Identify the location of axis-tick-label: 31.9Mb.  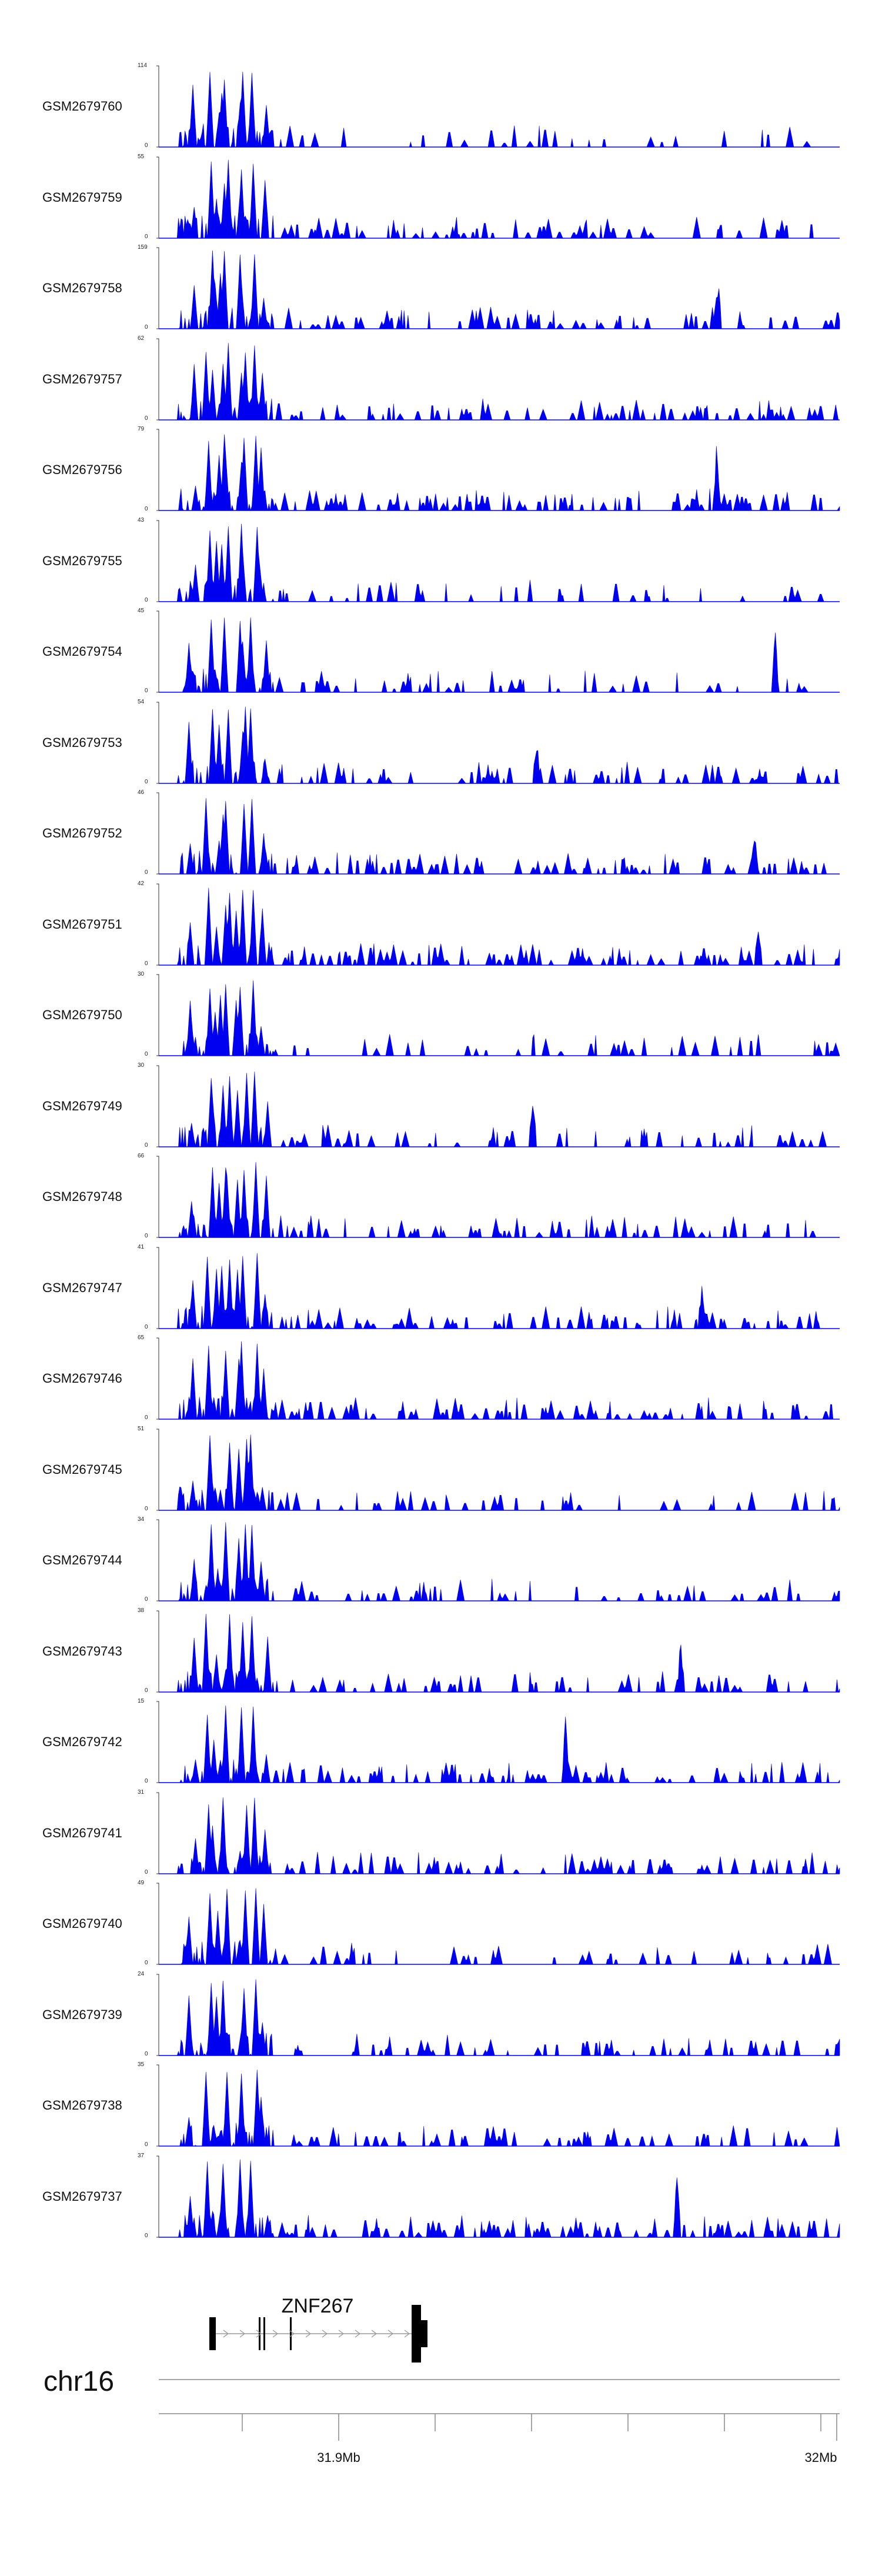
(338, 2457).